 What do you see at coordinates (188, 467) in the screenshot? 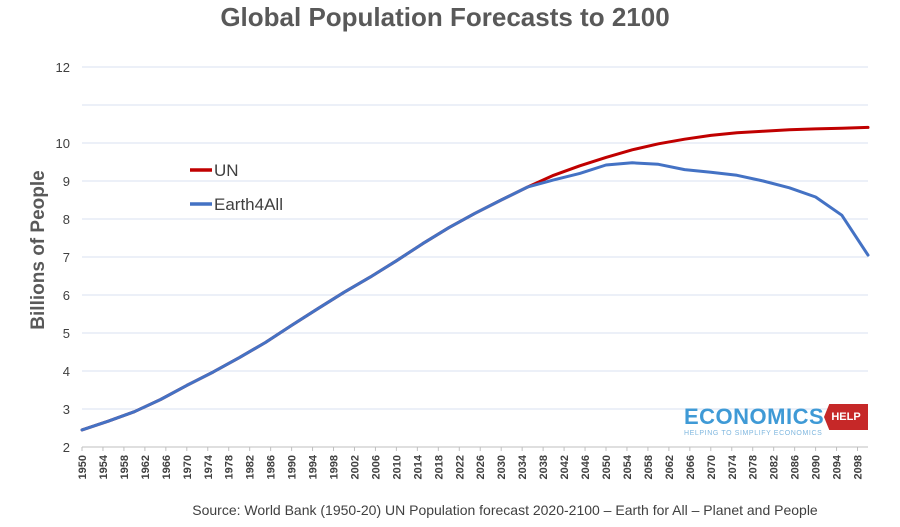
I see `x-tick-label: 1970` at bounding box center [188, 467].